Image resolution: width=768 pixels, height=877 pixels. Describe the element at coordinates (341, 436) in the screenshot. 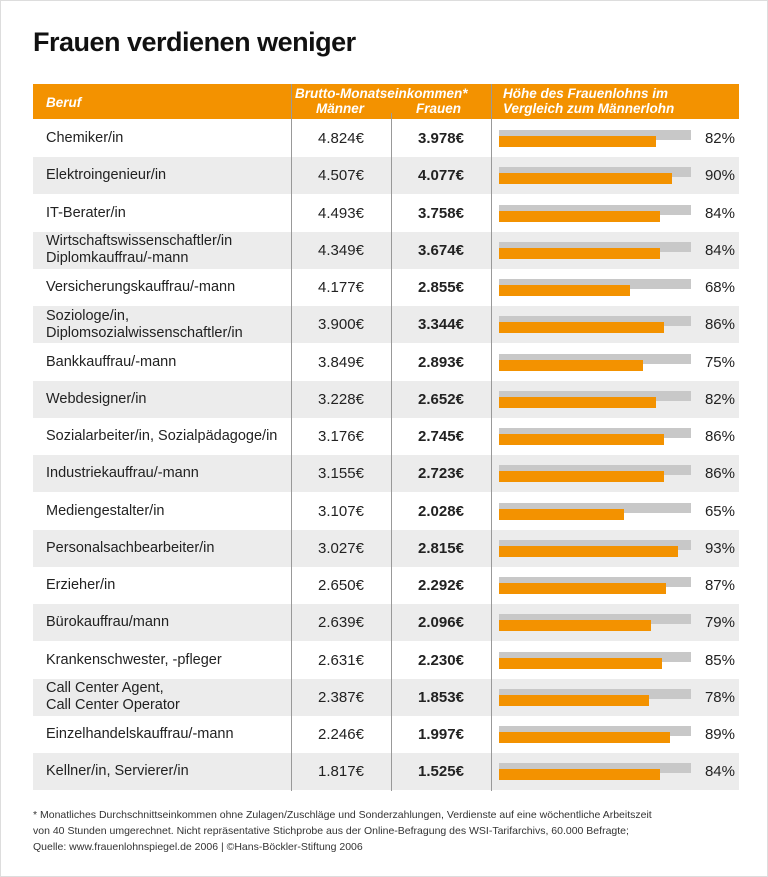

I see `men-income: 3.176€` at that location.